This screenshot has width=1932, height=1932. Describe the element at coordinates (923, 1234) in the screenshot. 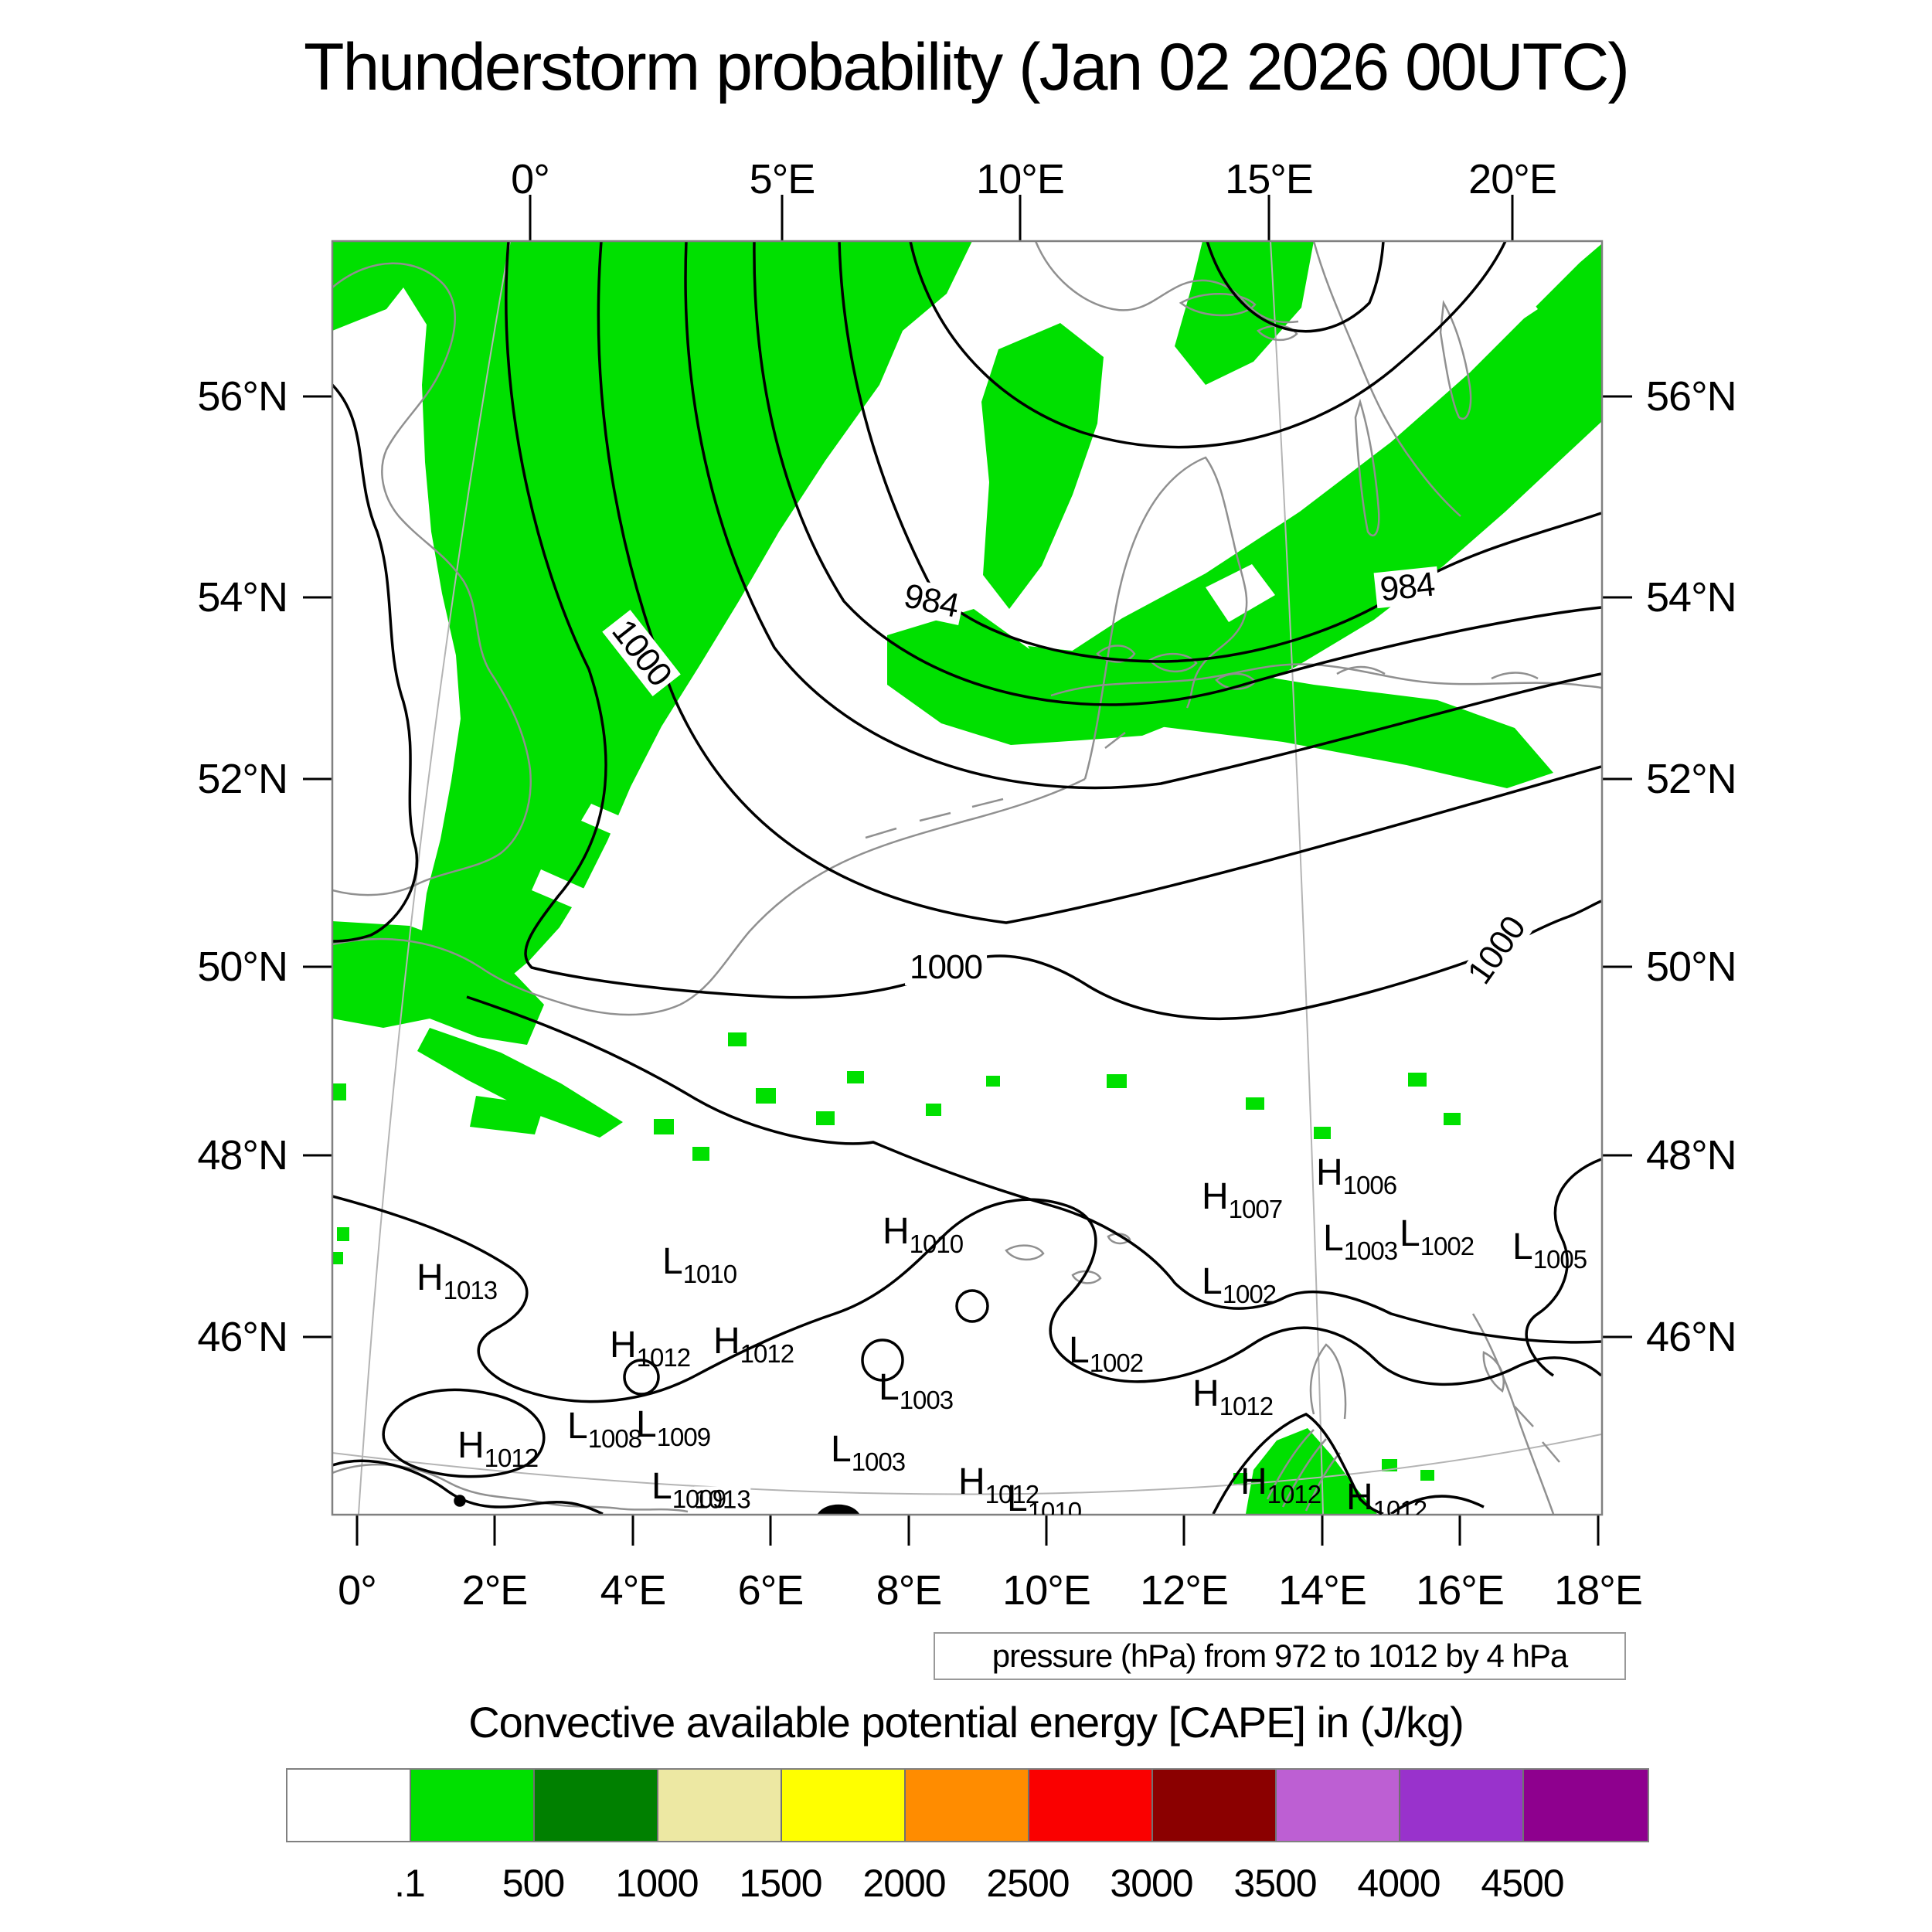

I see `pressure-center: H1010` at that location.